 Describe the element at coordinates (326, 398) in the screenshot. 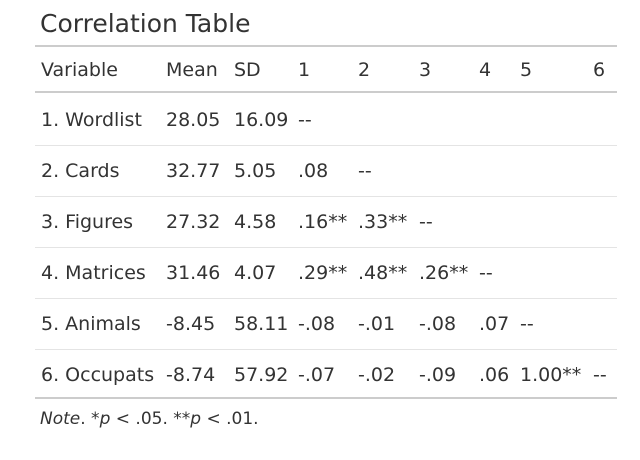

I see `bottom-rule` at that location.